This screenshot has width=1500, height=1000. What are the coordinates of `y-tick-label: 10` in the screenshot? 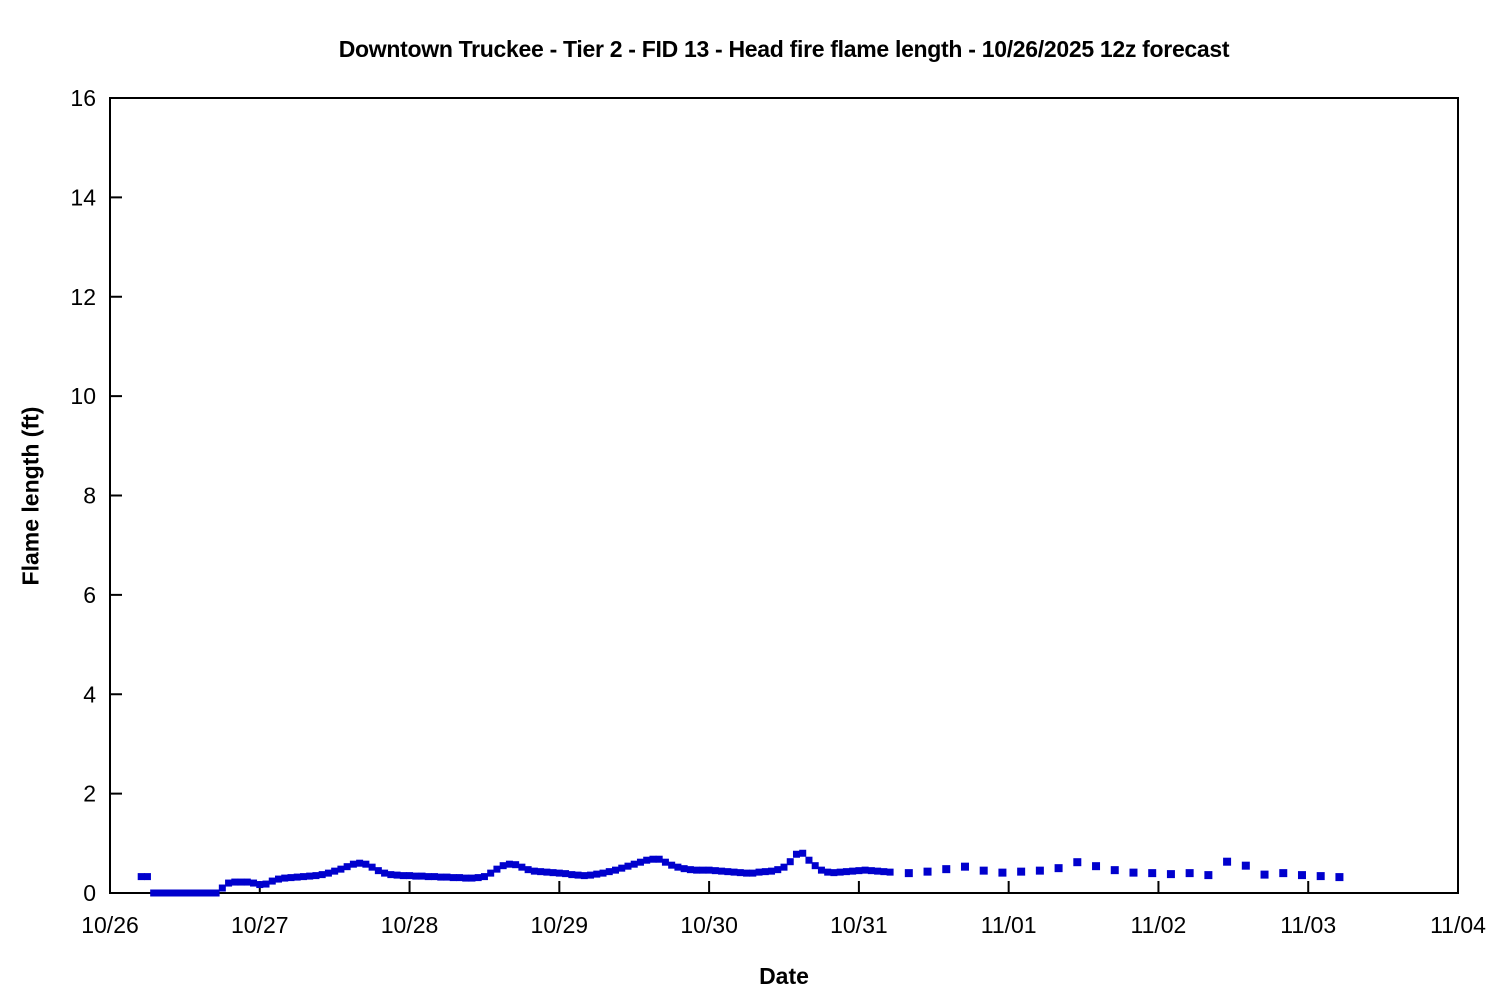 It's located at (83, 396).